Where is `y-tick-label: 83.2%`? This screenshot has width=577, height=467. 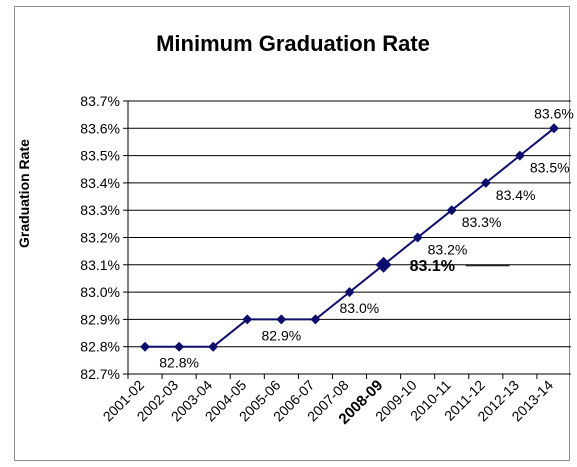
y-tick-label: 83.2% is located at coordinates (100, 238).